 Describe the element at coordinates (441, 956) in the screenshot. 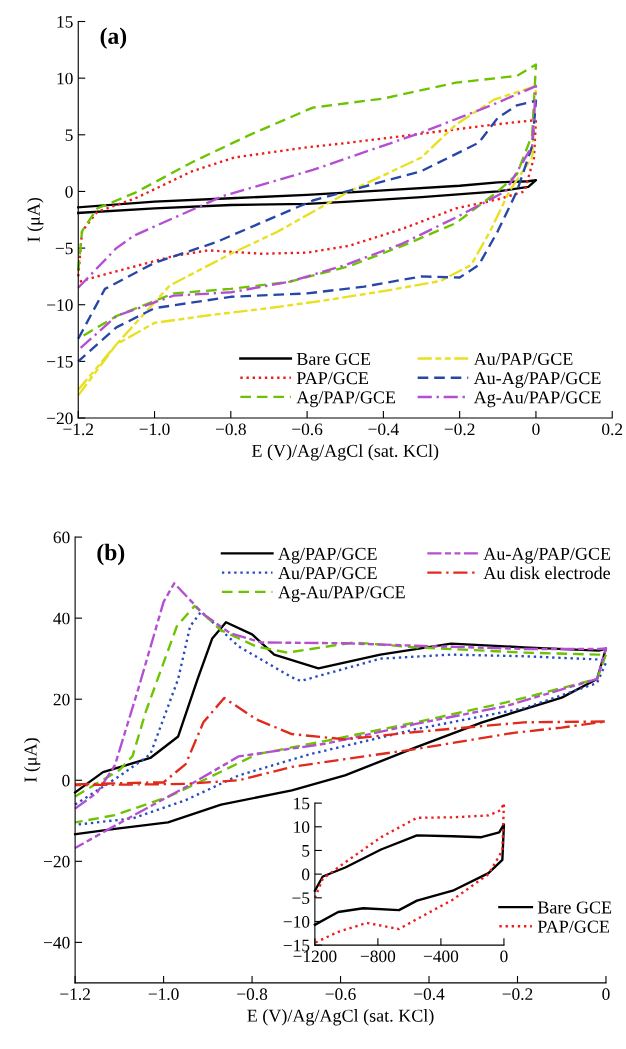

I see `x-tick-label: −400` at that location.